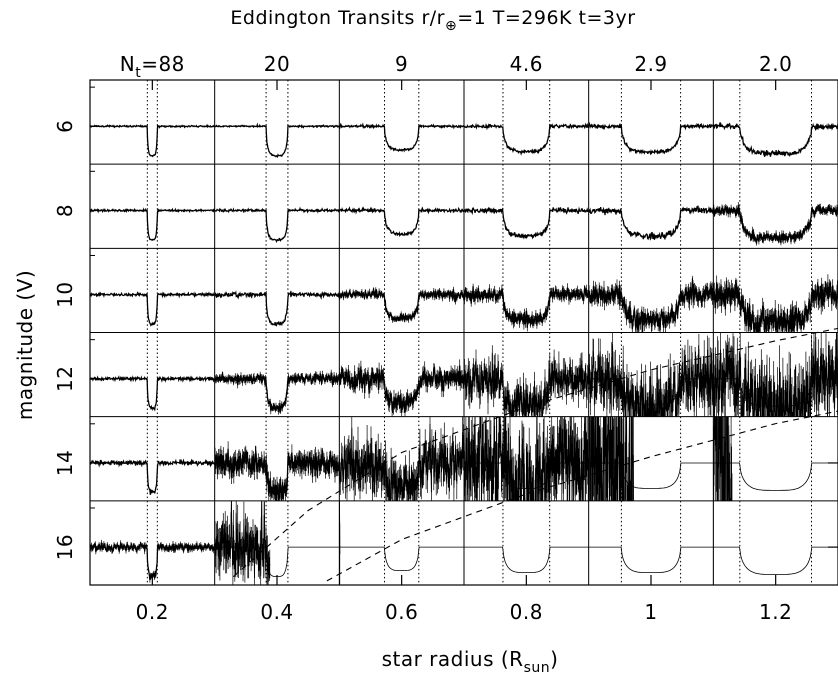 This screenshot has width=838, height=685. Describe the element at coordinates (456, 66) in the screenshot. I see `top-axis-transit-counts: Nt=88 20 9 4.6 2.9 2.0` at that location.